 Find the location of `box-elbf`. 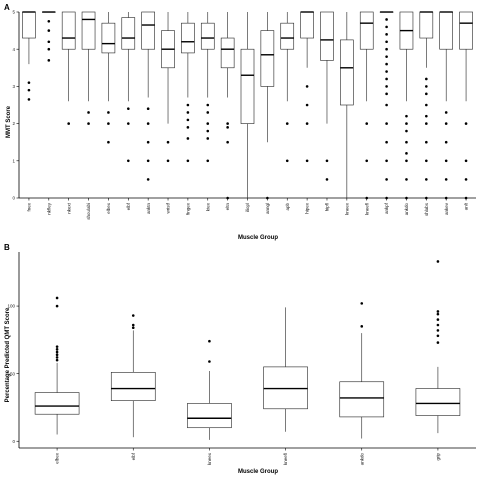

box-elbf is located at coordinates (128, 87).